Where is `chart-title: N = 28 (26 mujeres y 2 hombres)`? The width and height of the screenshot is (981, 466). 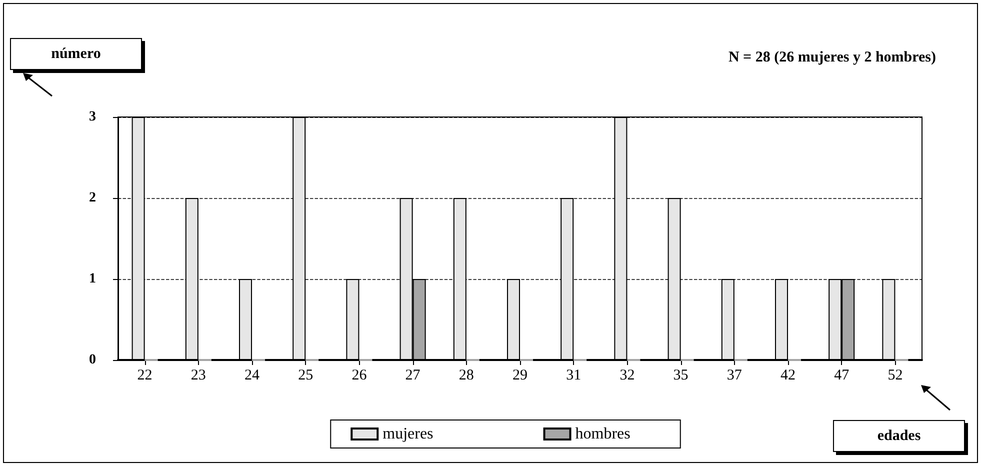 chart-title: N = 28 (26 mujeres y 2 hombres) is located at coordinates (832, 58).